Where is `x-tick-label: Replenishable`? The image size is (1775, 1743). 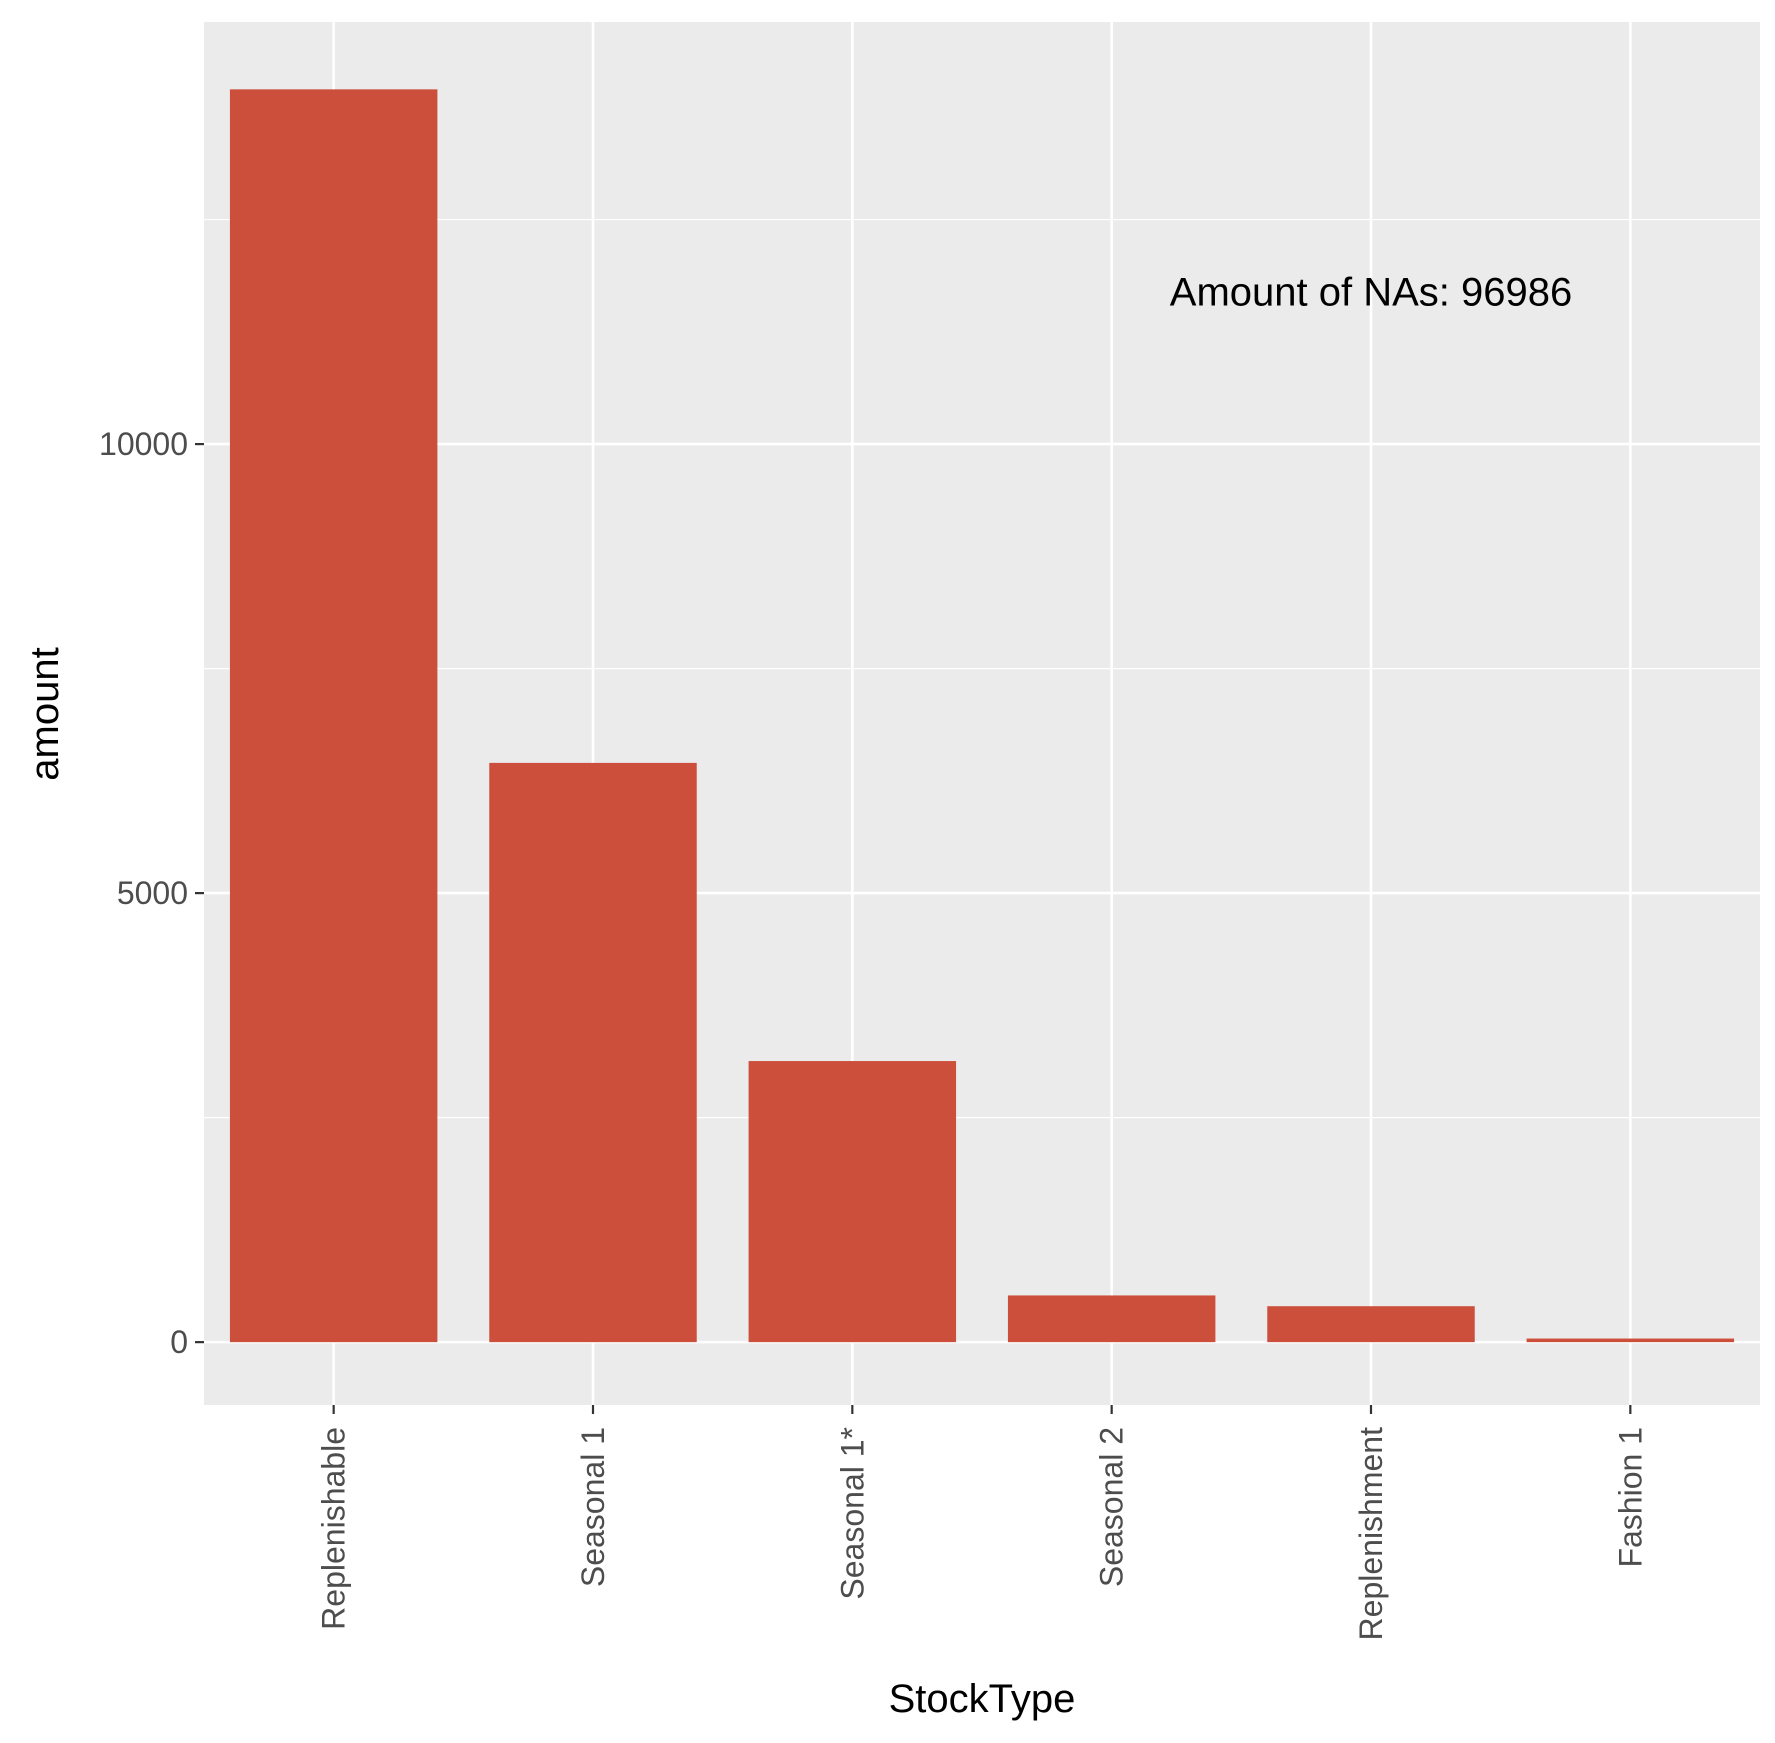
x-tick-label: Replenishable is located at coordinates (334, 1528).